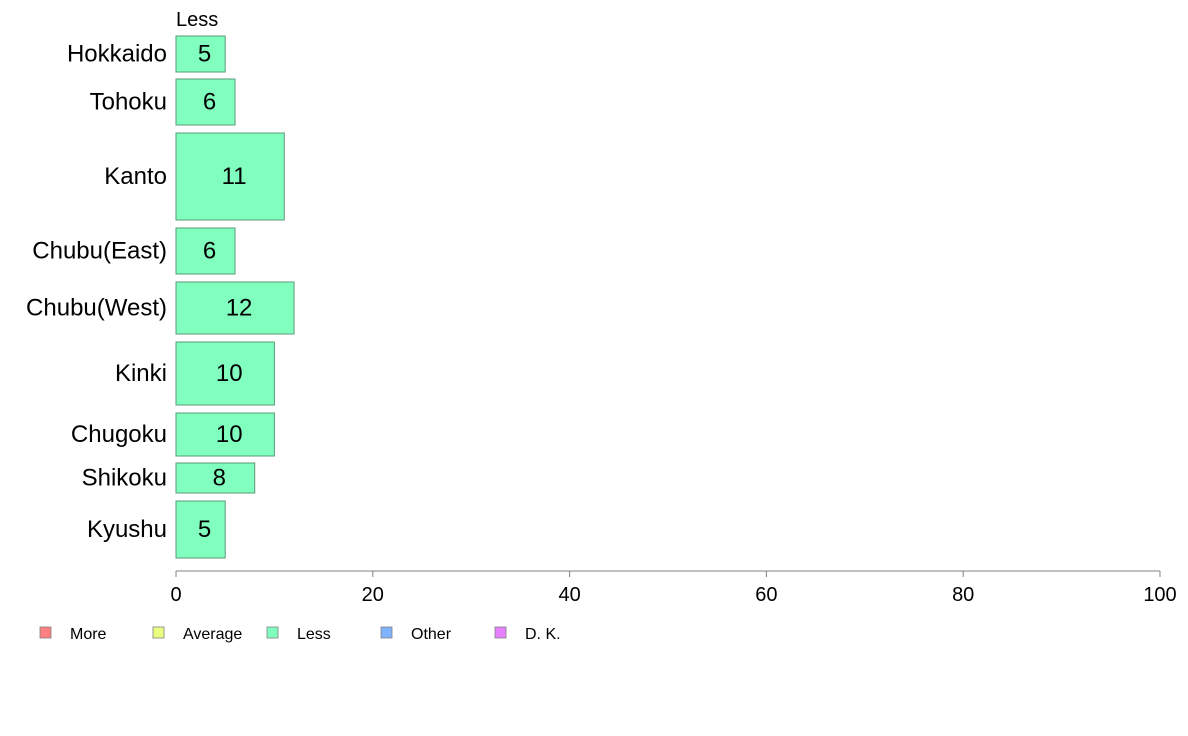 Image resolution: width=1188 pixels, height=736 pixels. Describe the element at coordinates (141, 373) in the screenshot. I see `category-label: Kinki` at that location.